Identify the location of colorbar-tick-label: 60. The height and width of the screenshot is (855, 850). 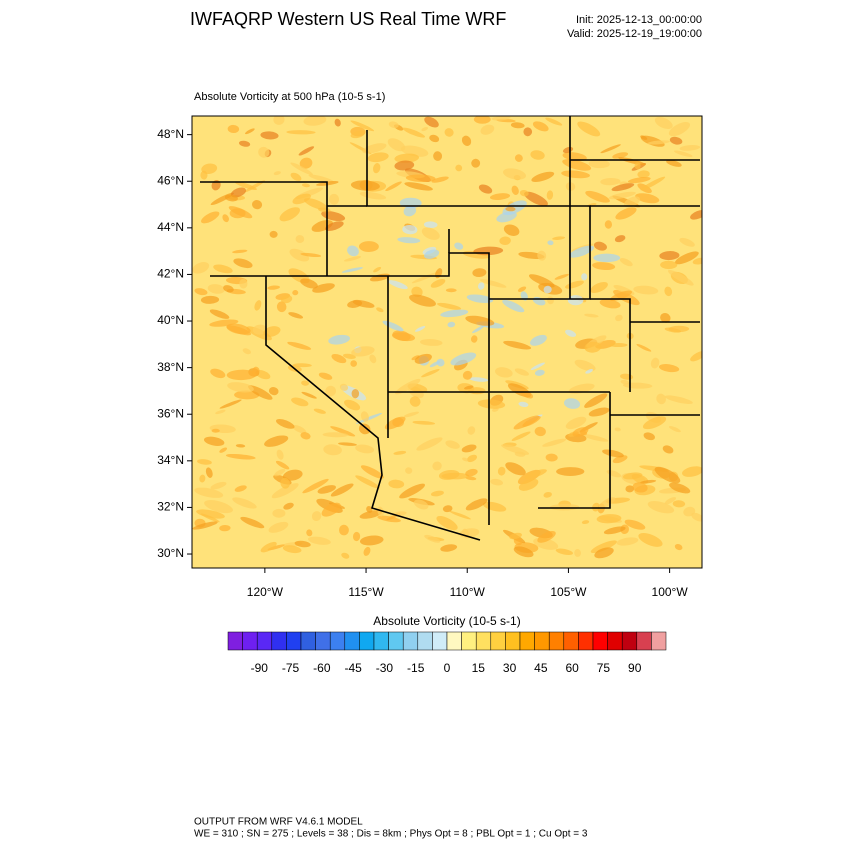
(572, 668).